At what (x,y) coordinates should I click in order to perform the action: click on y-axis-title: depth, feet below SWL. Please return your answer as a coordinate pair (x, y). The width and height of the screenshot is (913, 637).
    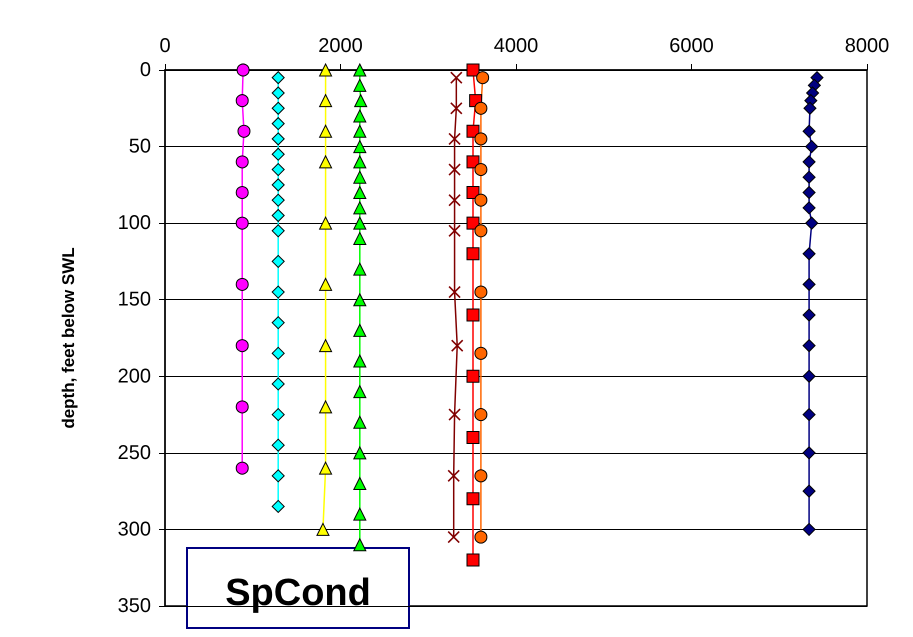
    Looking at the image, I should click on (68, 338).